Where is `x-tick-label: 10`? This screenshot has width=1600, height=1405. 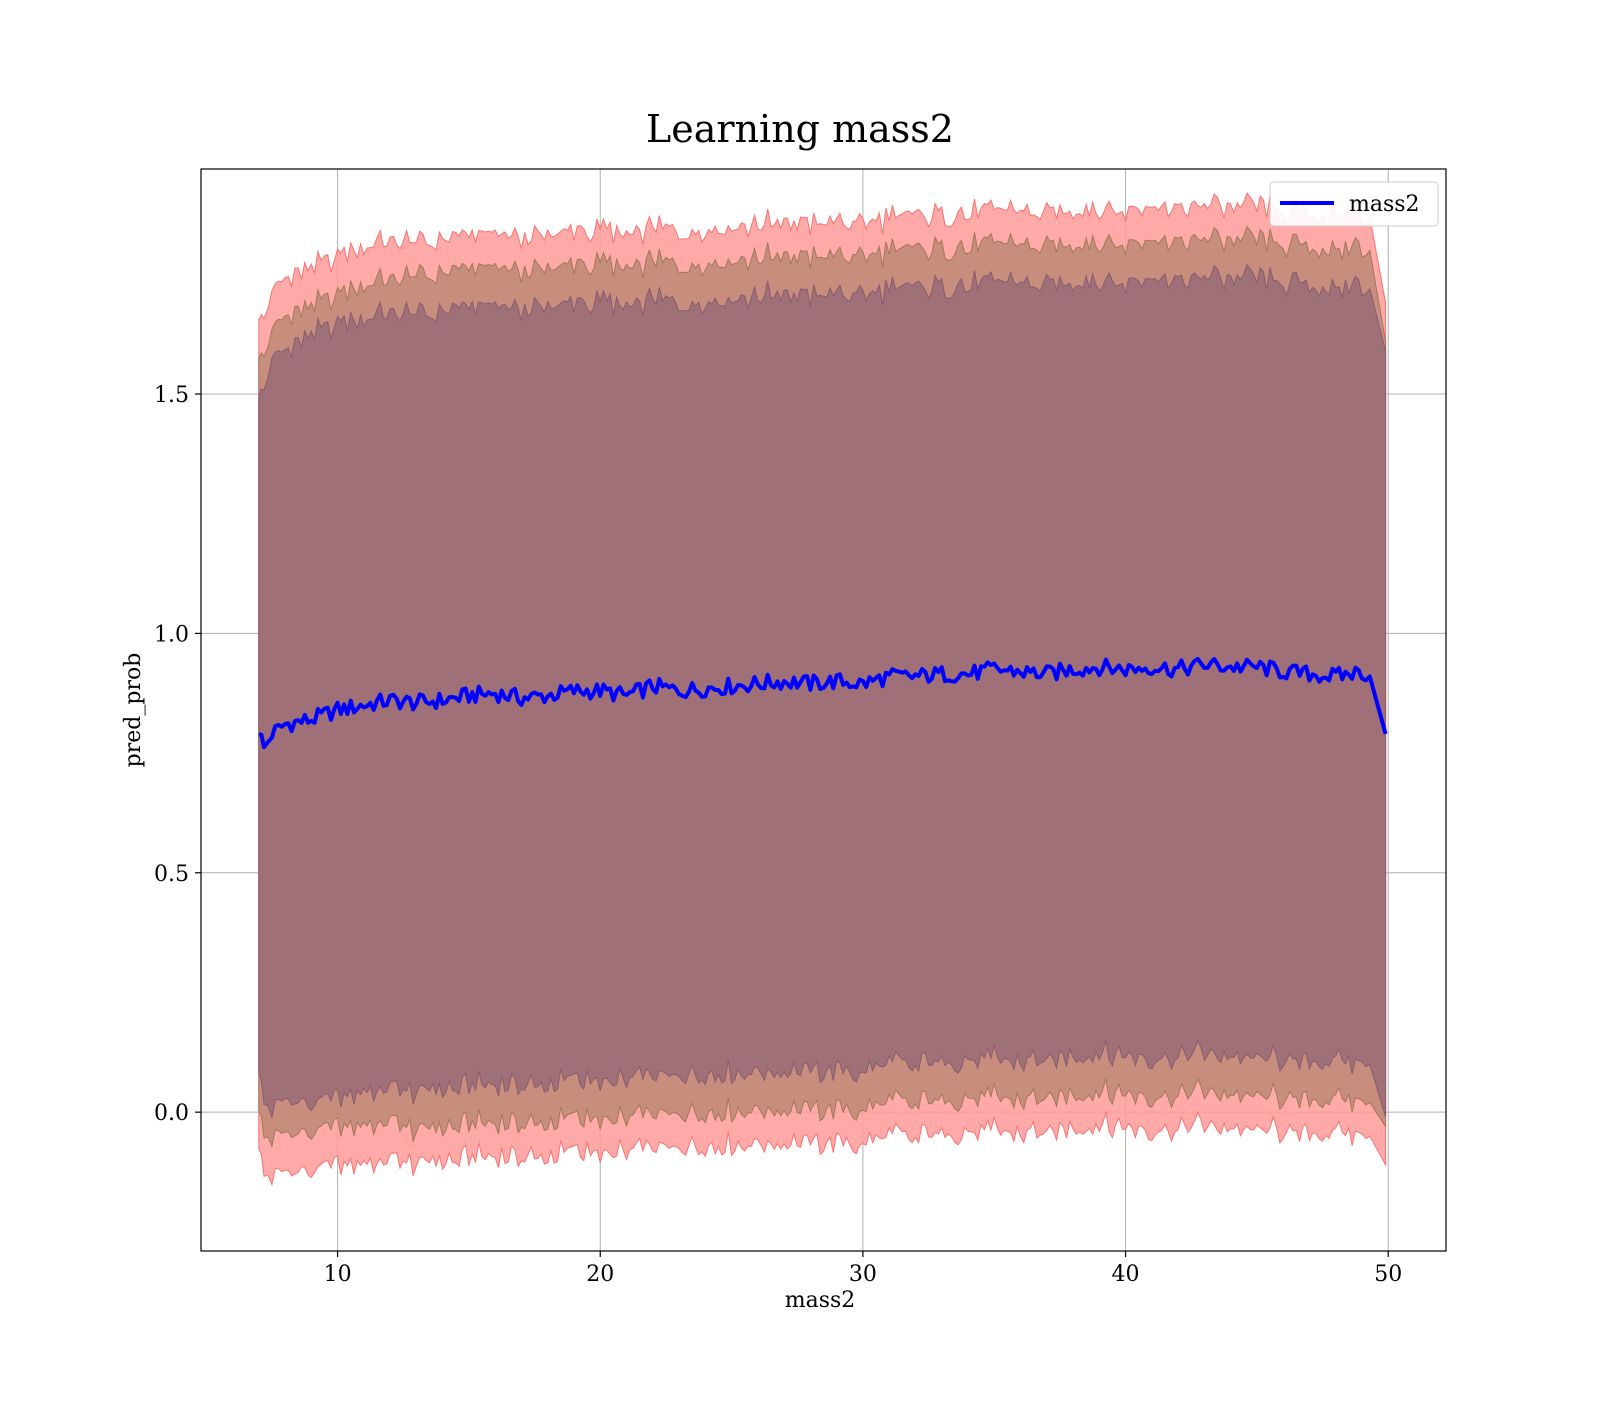
x-tick-label: 10 is located at coordinates (338, 1274).